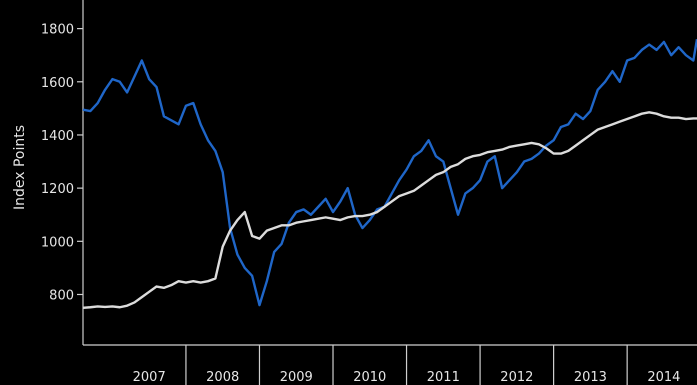 This screenshot has width=697, height=385. I want to click on x-tick-label: 2013, so click(590, 377).